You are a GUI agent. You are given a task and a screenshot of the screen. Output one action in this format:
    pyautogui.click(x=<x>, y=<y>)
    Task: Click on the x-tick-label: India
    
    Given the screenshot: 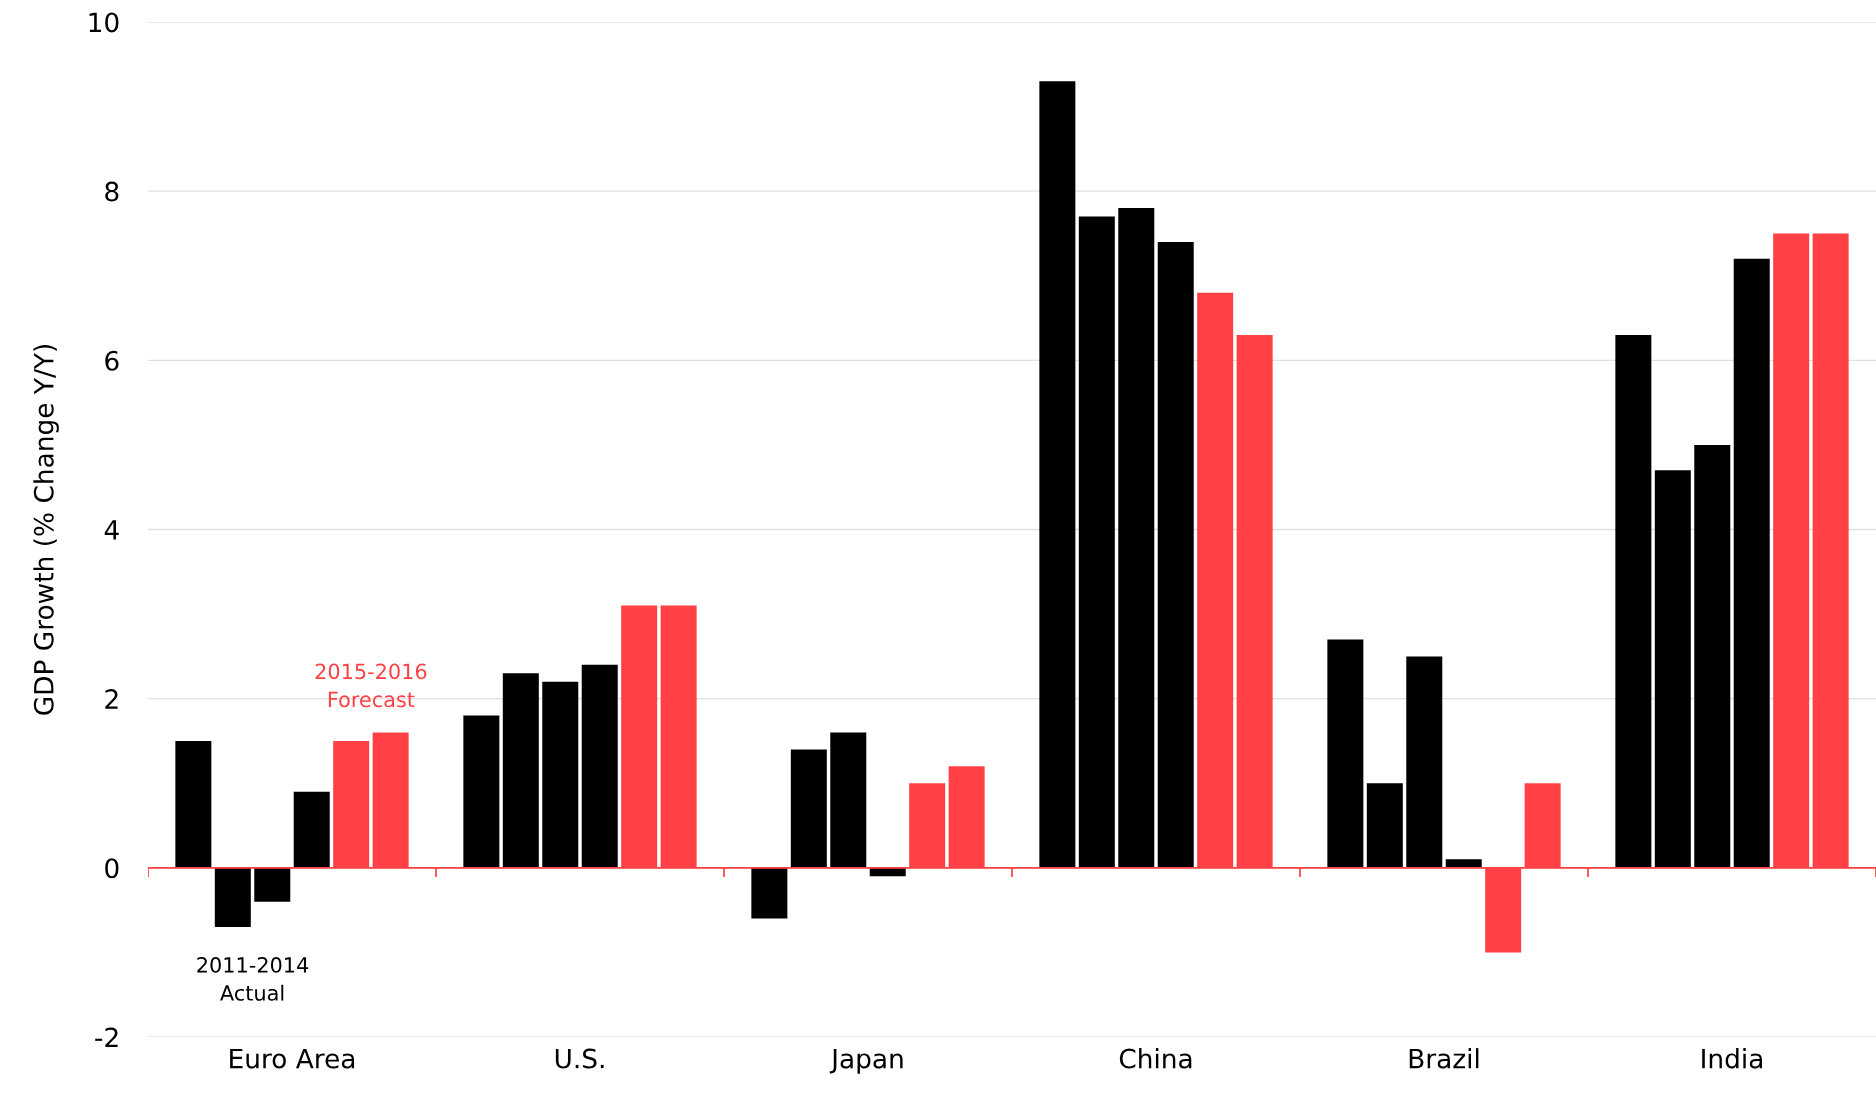 What is the action you would take?
    pyautogui.click(x=1732, y=1058)
    